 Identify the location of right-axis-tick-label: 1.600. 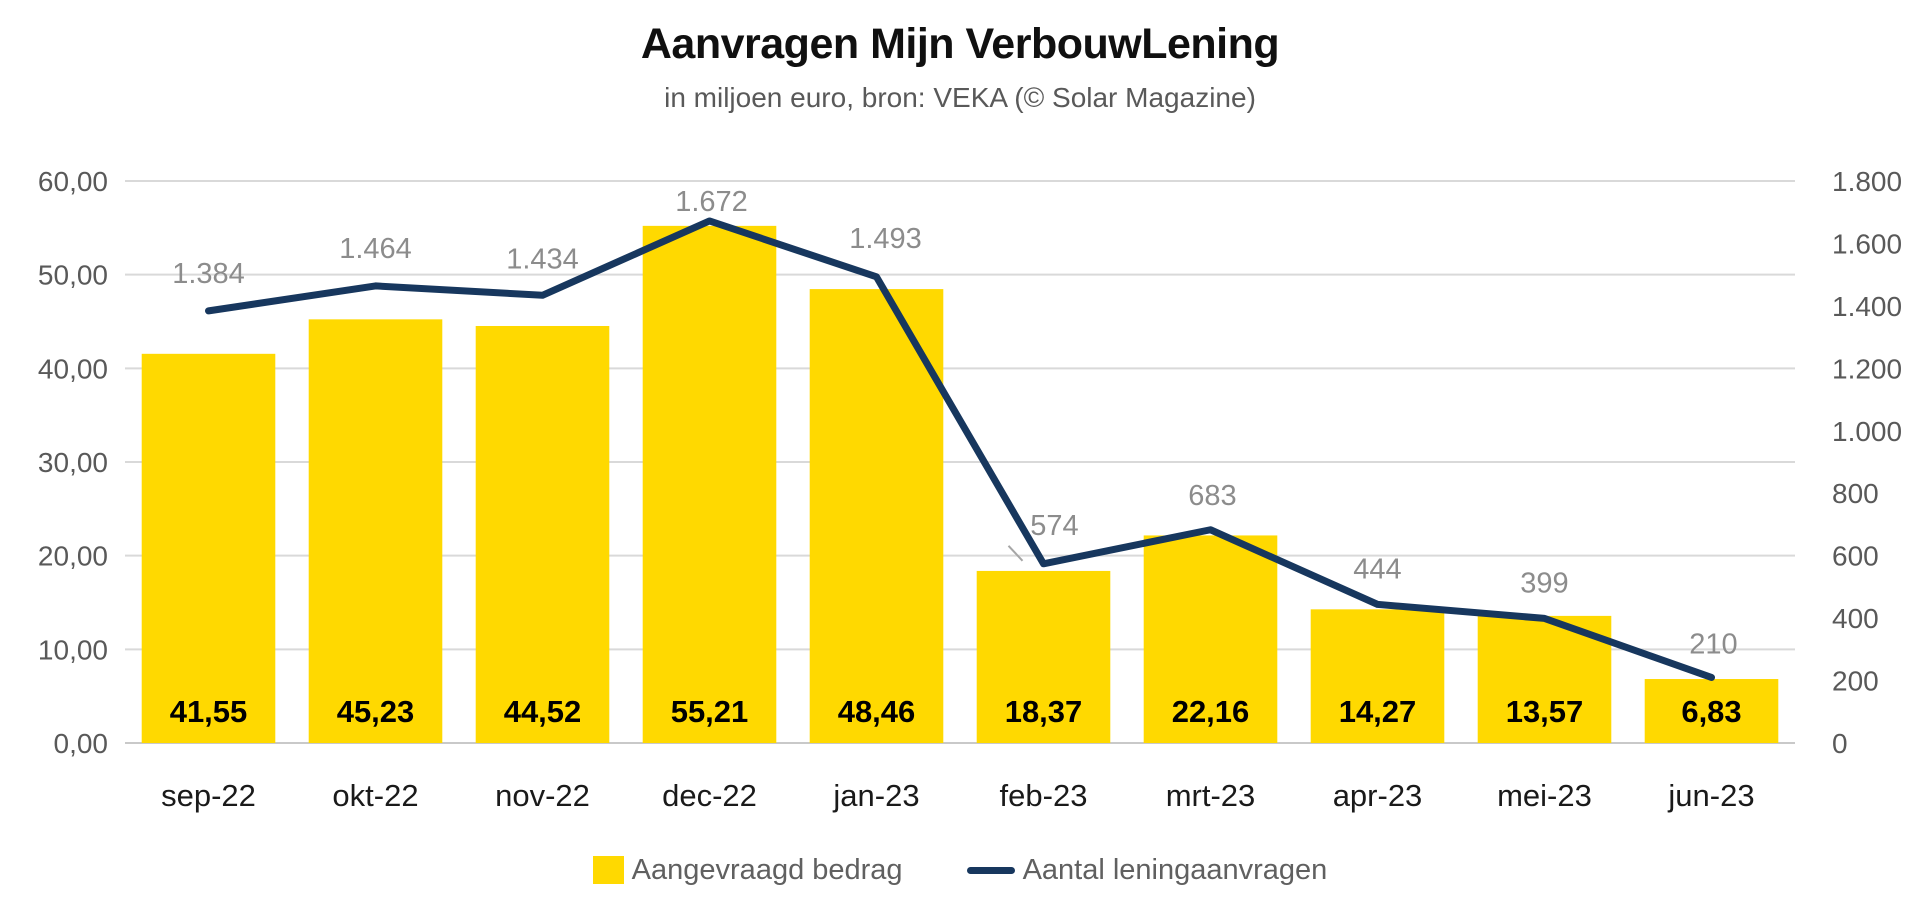
(1867, 243).